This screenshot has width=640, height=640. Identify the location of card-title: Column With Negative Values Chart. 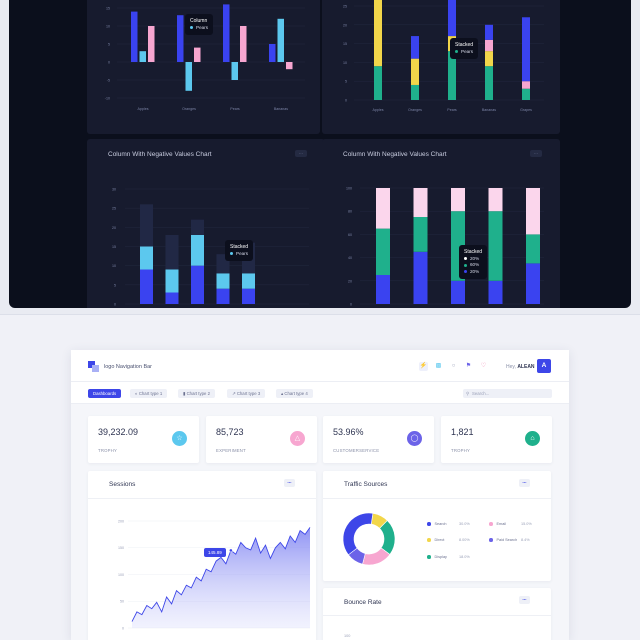
(395, 154).